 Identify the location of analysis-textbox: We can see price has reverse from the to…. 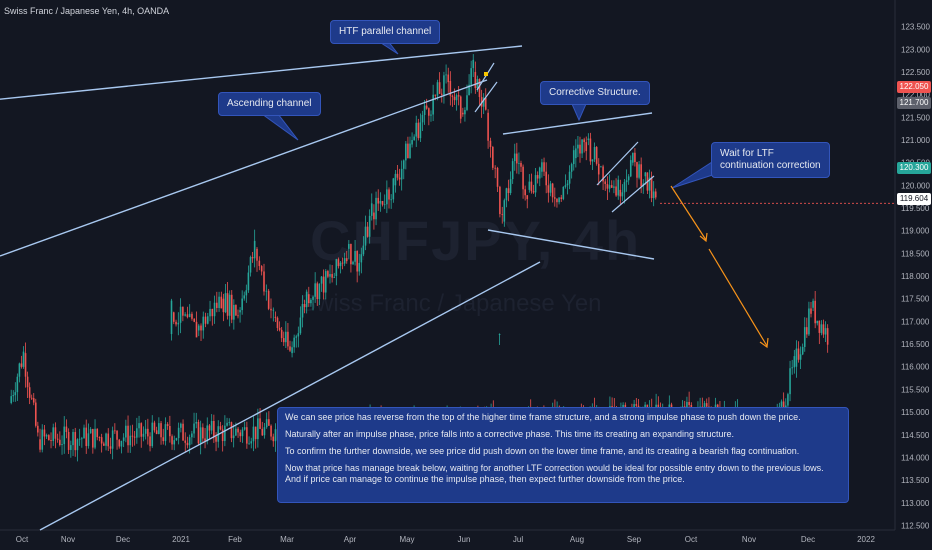
(563, 455).